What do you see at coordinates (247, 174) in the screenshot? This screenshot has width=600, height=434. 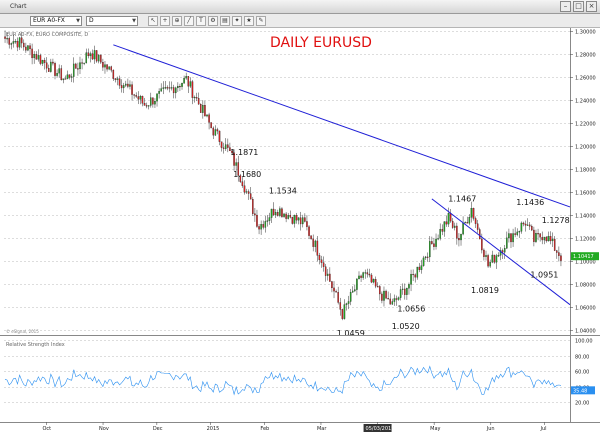 I see `price-annotation: 1.1680` at bounding box center [247, 174].